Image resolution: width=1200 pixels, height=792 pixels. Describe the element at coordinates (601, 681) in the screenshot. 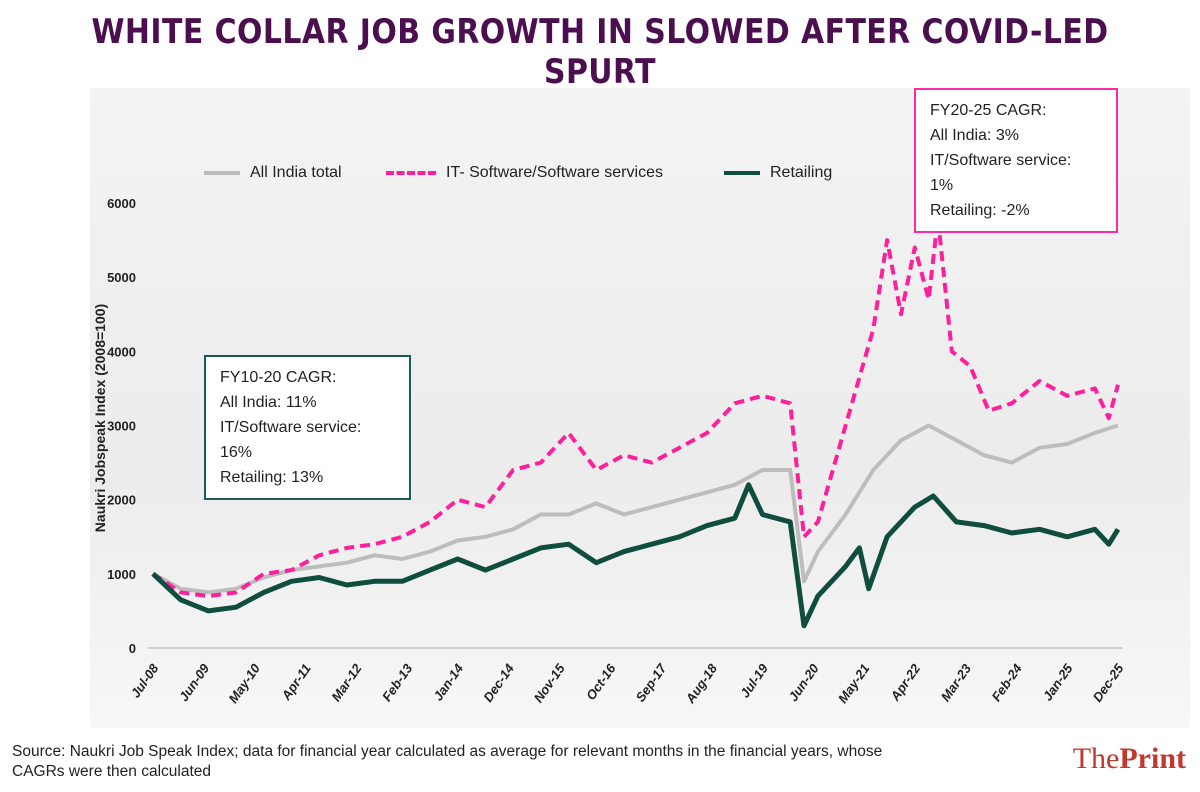

I see `x-tick-label: Oct-16` at that location.